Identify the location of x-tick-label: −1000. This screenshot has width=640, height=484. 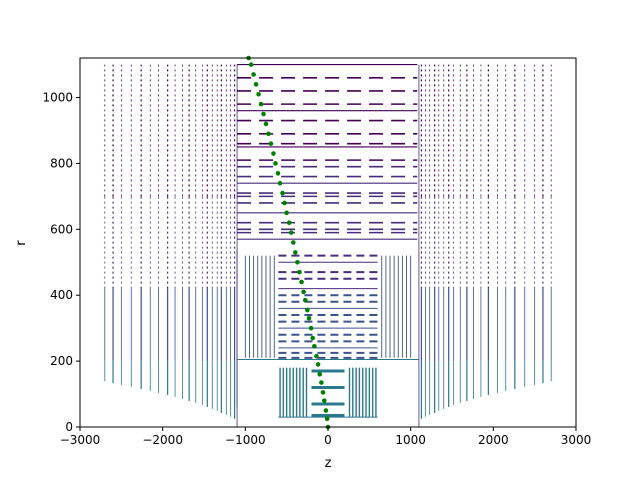
(245, 440).